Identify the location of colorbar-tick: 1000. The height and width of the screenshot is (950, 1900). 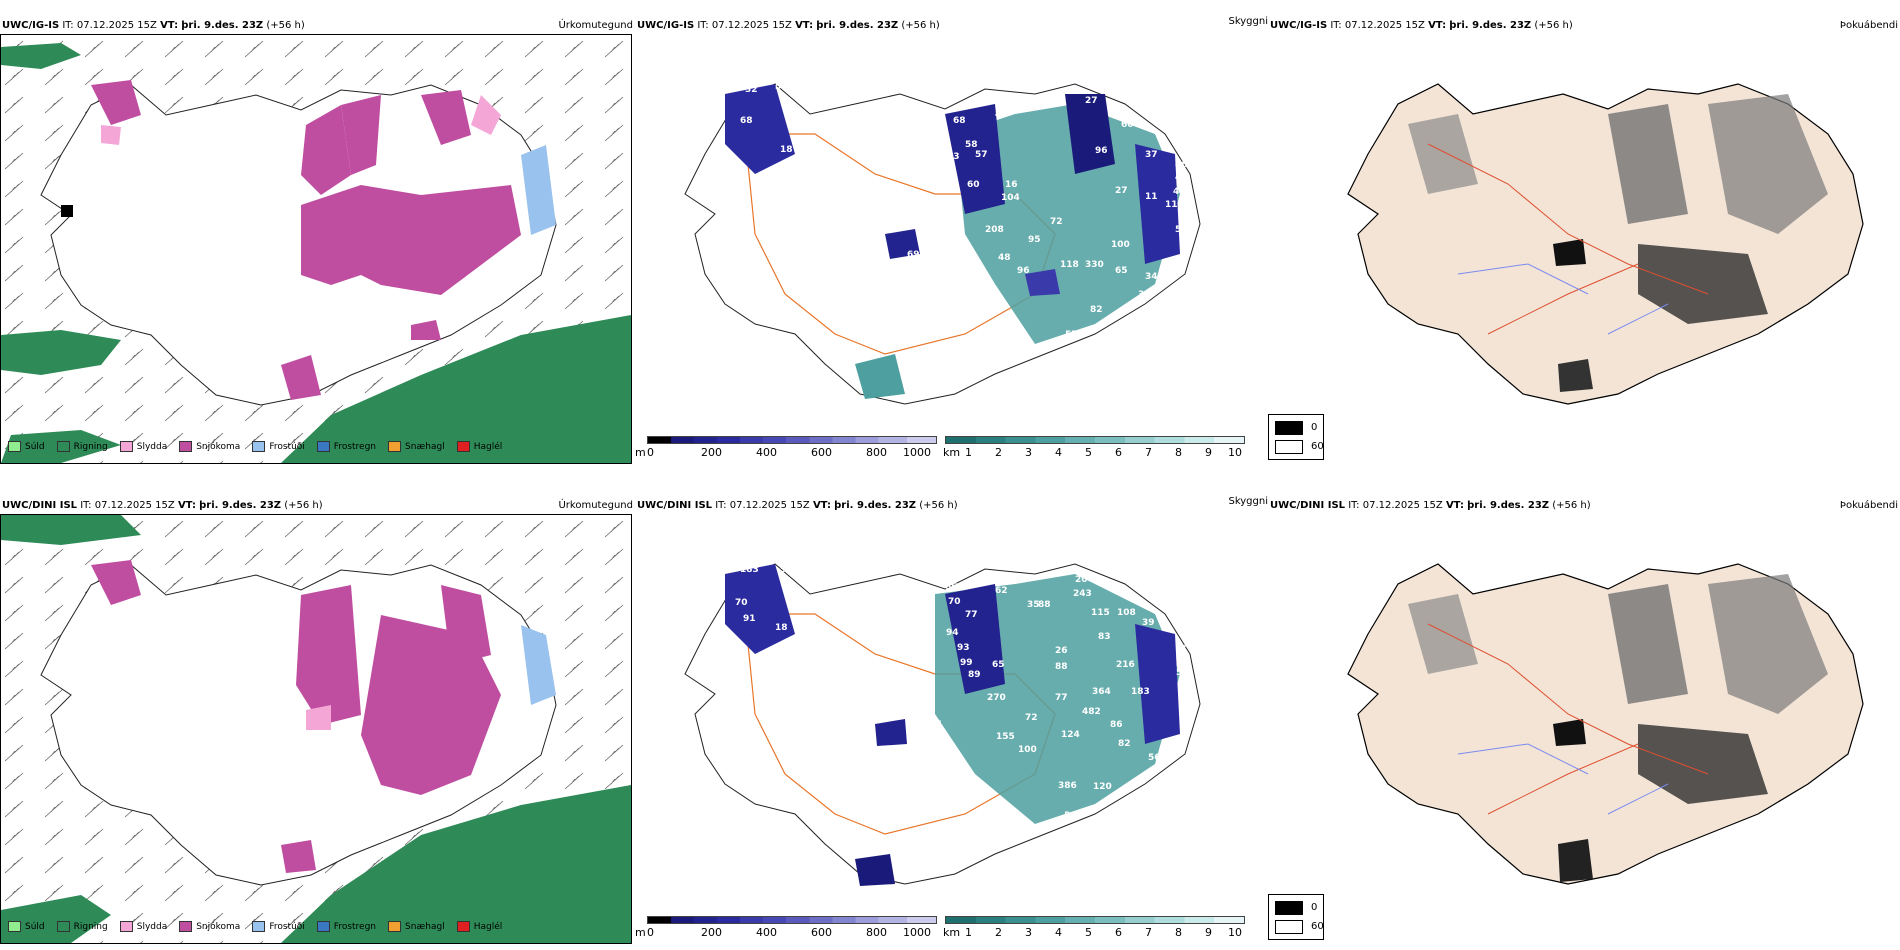
(917, 452).